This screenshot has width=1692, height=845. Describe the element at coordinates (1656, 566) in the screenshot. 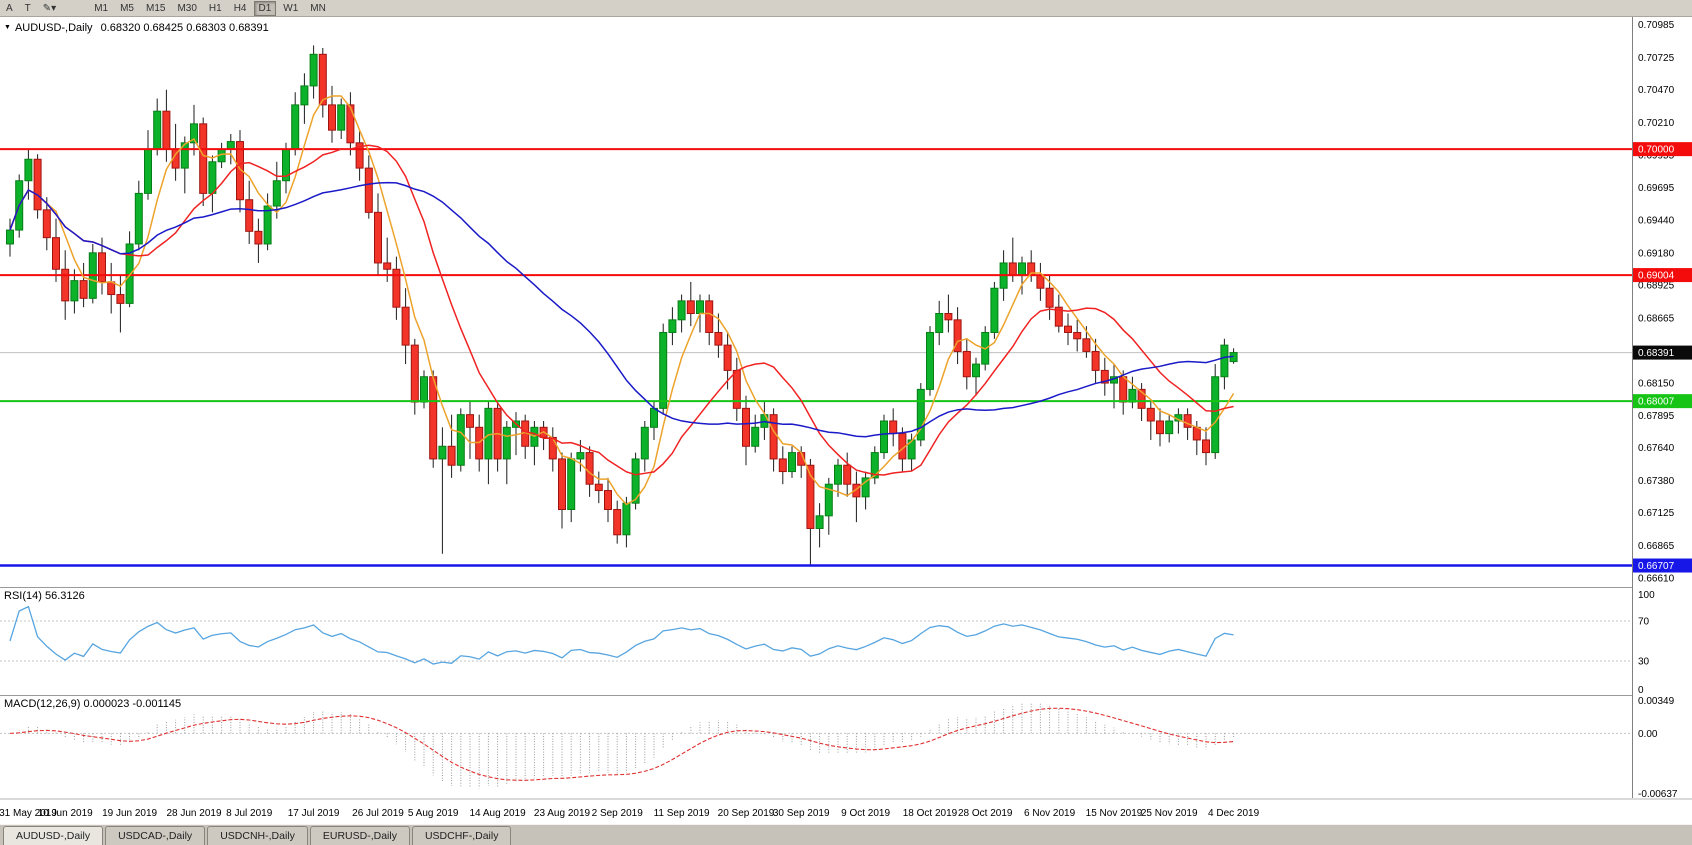

I see `svg-text: 0.66707` at that location.